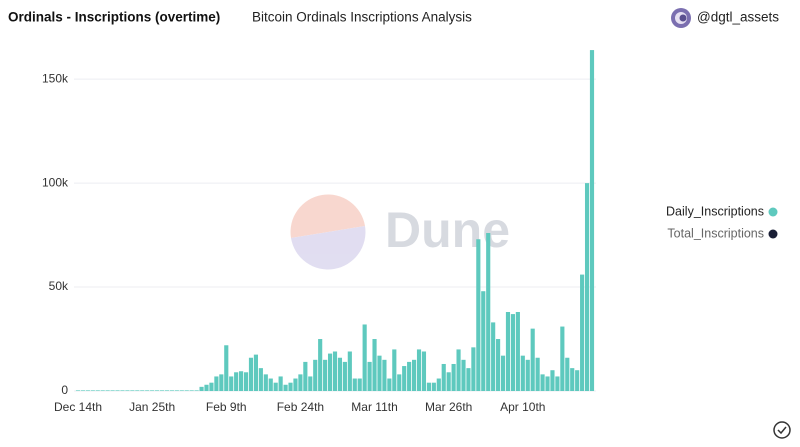 Image resolution: width=800 pixels, height=447 pixels. What do you see at coordinates (448, 407) in the screenshot?
I see `x-tick-label: Mar 26th` at bounding box center [448, 407].